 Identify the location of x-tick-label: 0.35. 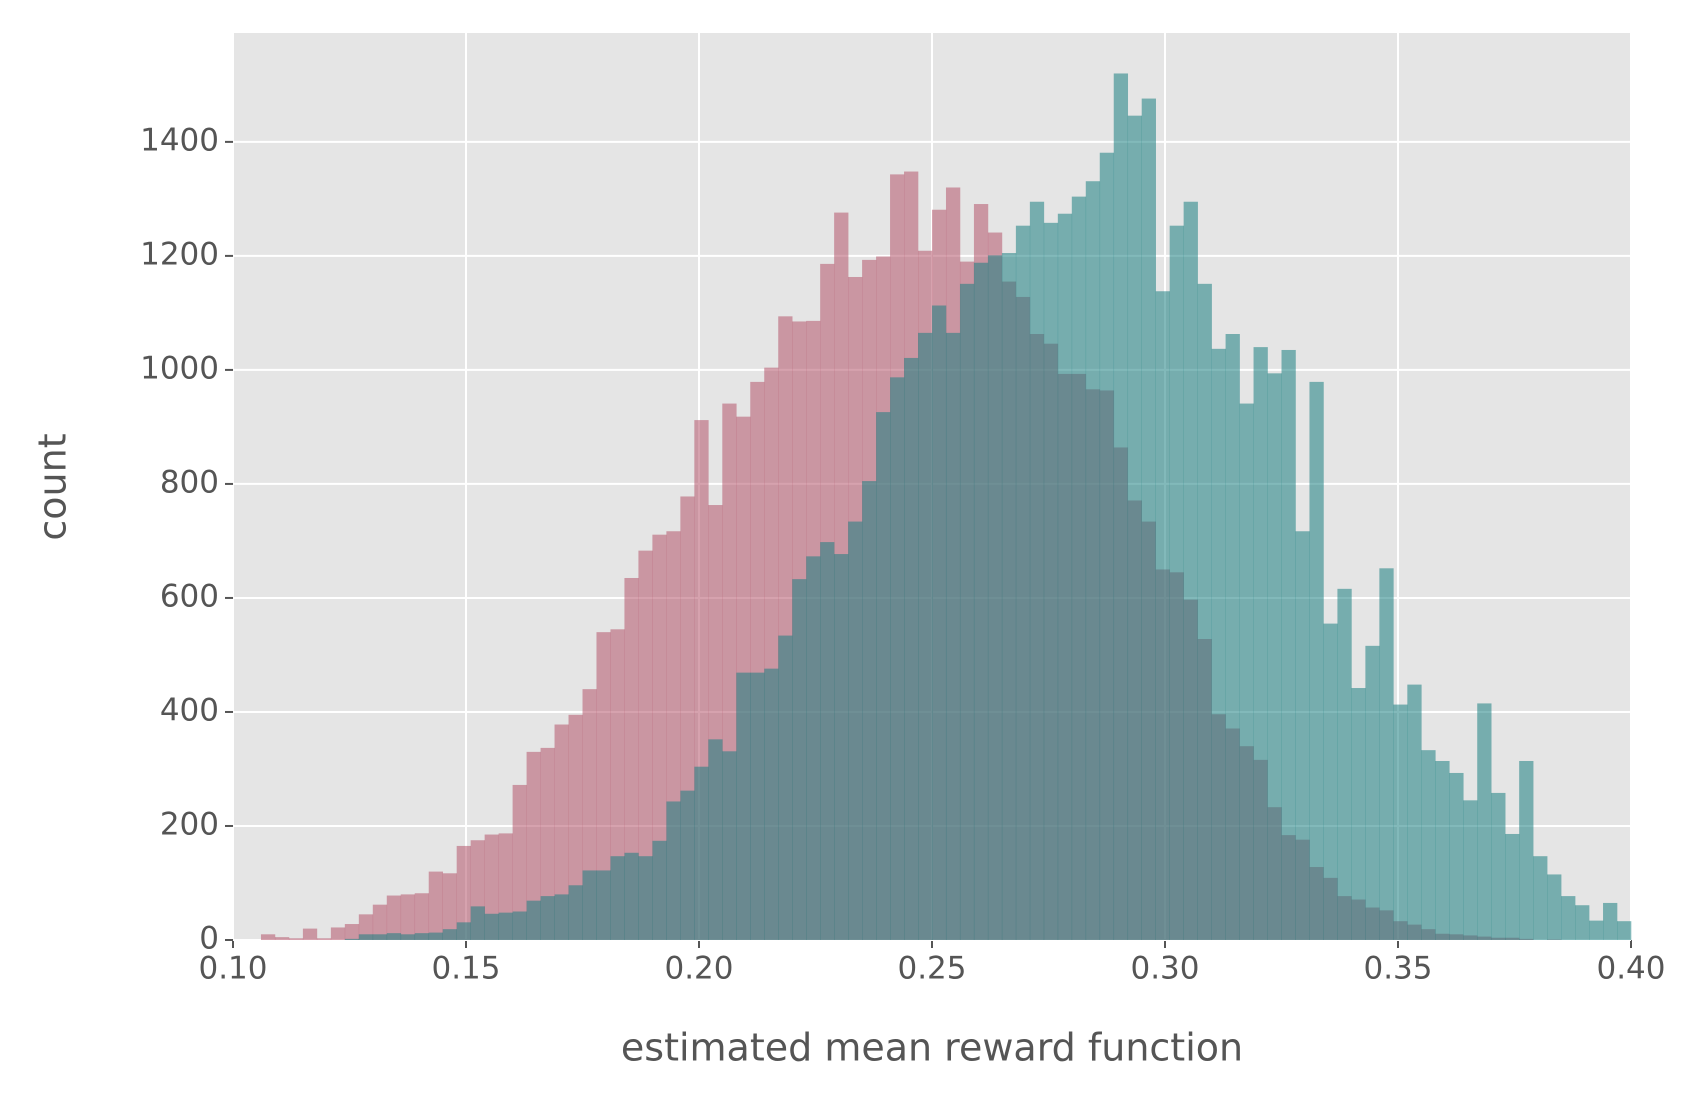
(1397, 969).